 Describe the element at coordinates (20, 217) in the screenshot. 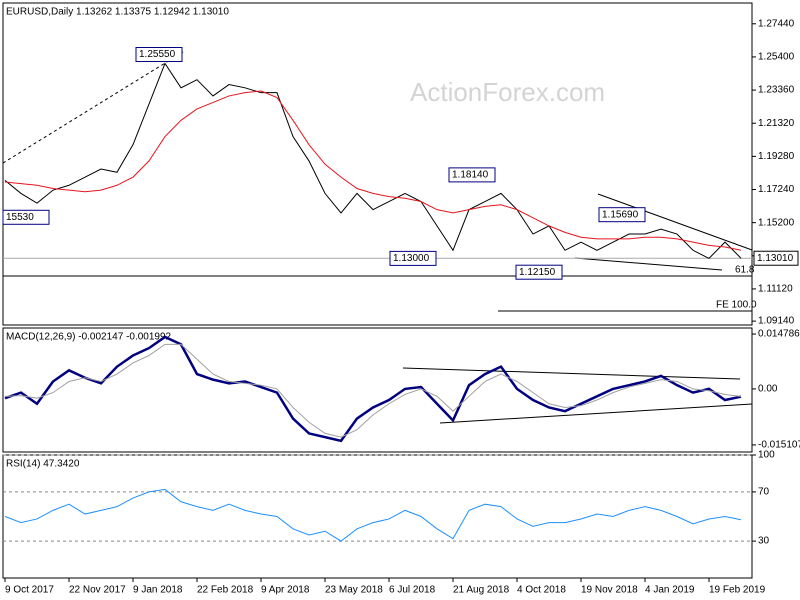

I see `annotation-label: 15530` at that location.